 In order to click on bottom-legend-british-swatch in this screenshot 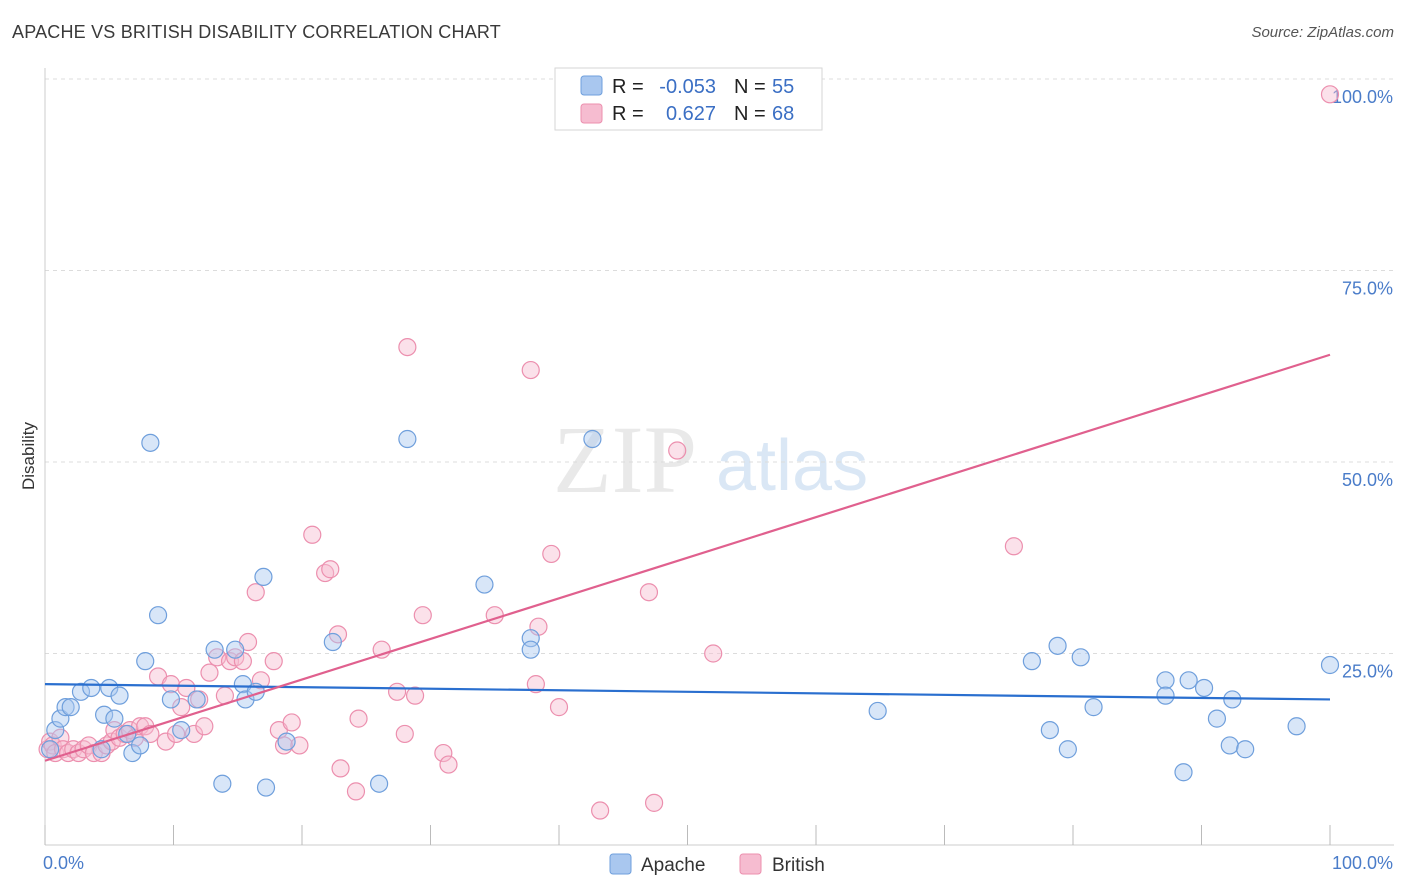, I will do `click(750, 864)`.